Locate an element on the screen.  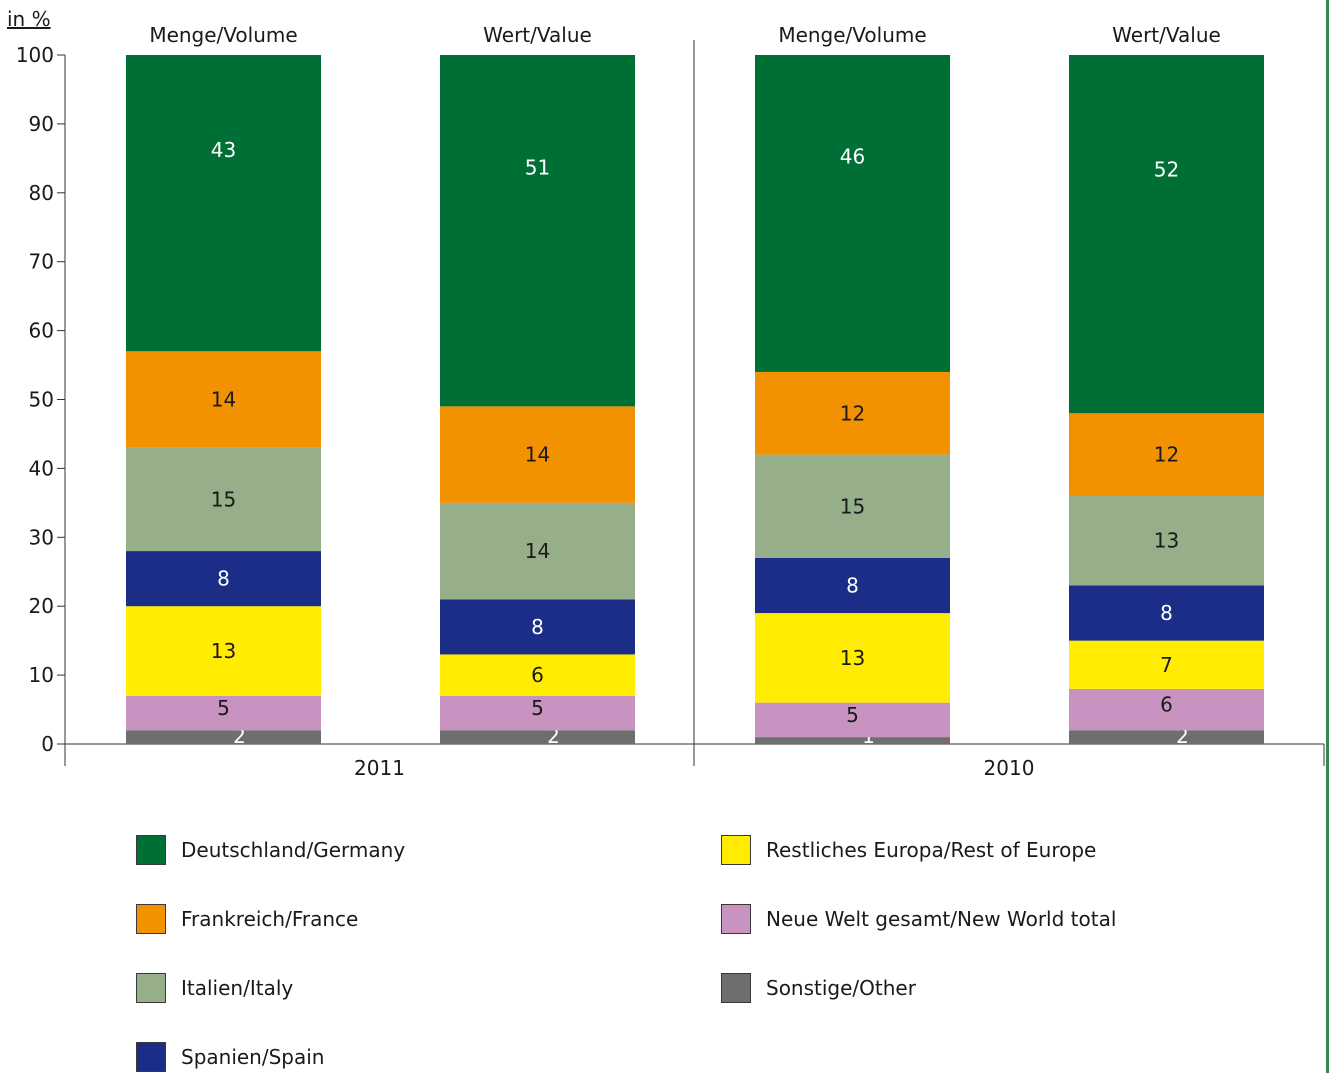
legend-label: Restliches Europa/Rest of Europe is located at coordinates (931, 850).